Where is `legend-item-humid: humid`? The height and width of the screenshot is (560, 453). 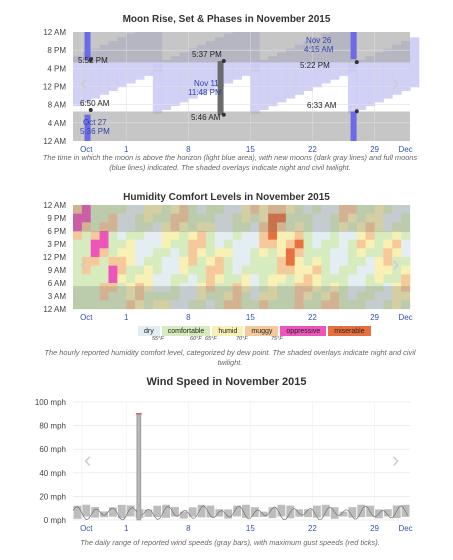 legend-item-humid: humid is located at coordinates (228, 331).